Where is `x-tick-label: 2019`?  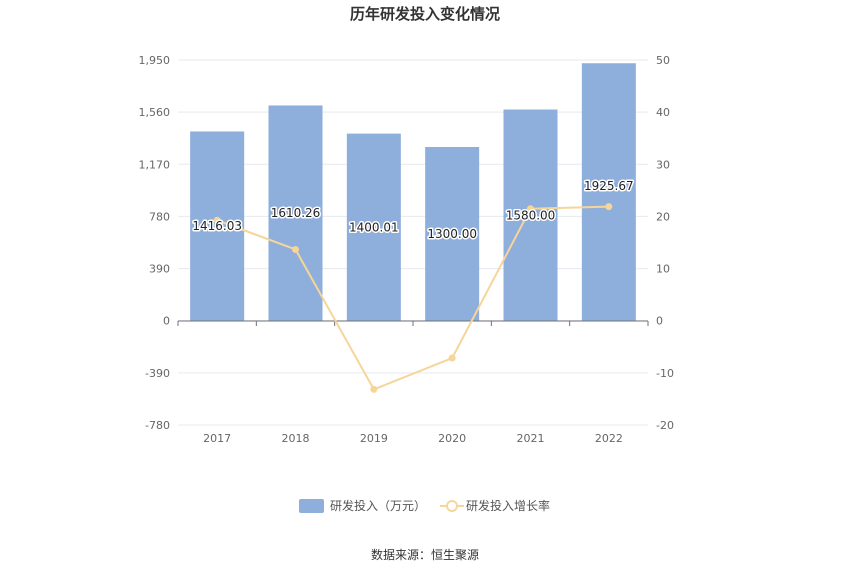 x-tick-label: 2019 is located at coordinates (374, 438).